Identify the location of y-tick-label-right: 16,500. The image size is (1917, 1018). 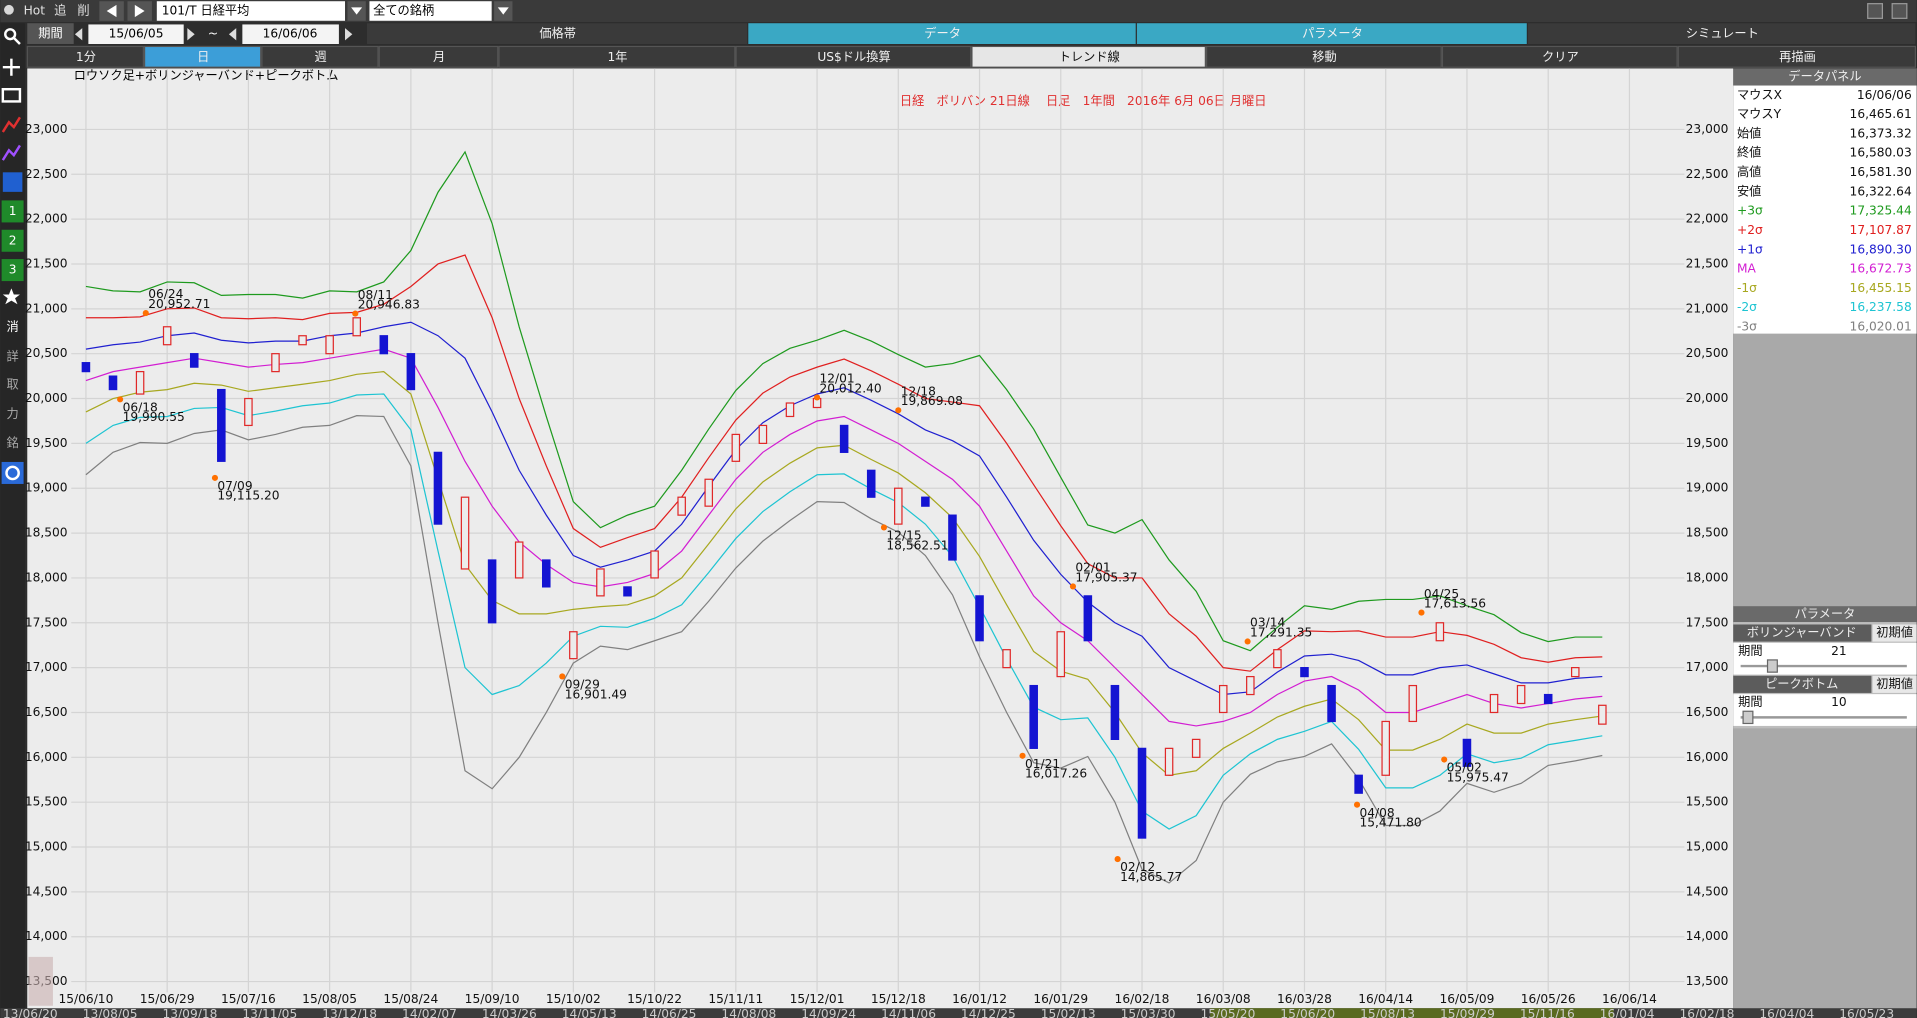
(1707, 712).